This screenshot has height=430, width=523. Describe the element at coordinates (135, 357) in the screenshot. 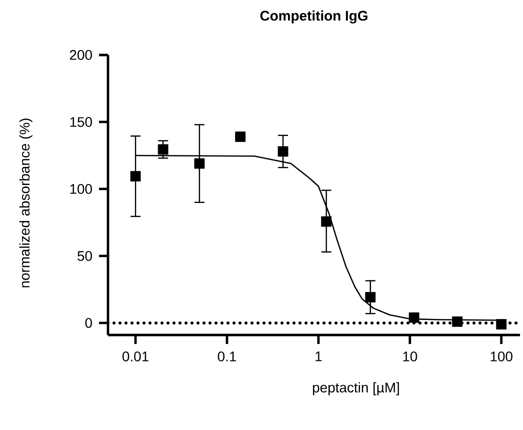

I see `x-tick-label: 0.01` at that location.